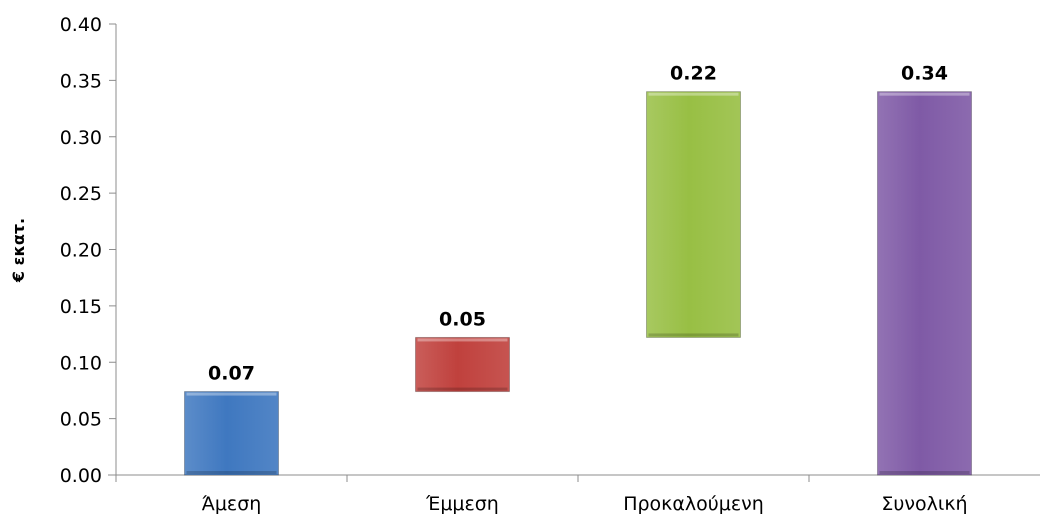 This screenshot has height=519, width=1040. I want to click on x-tick-label: Συνολική, so click(924, 504).